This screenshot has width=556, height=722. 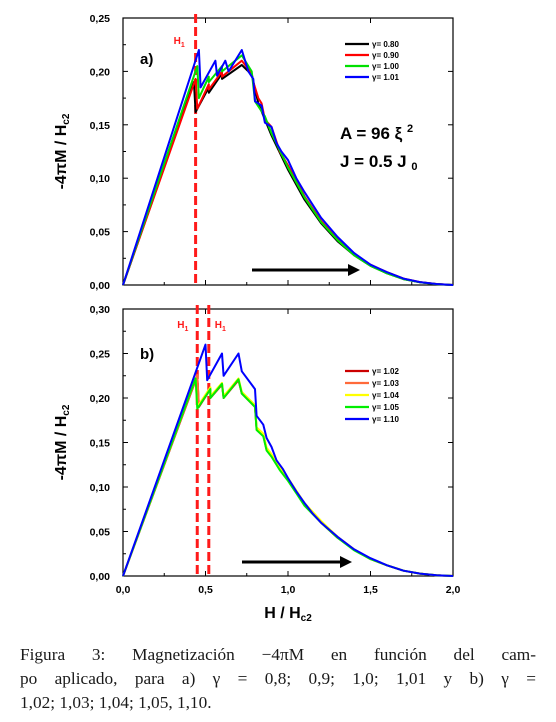 I want to click on panel-b-legend-label-2: γ= 1.04, so click(x=385, y=395).